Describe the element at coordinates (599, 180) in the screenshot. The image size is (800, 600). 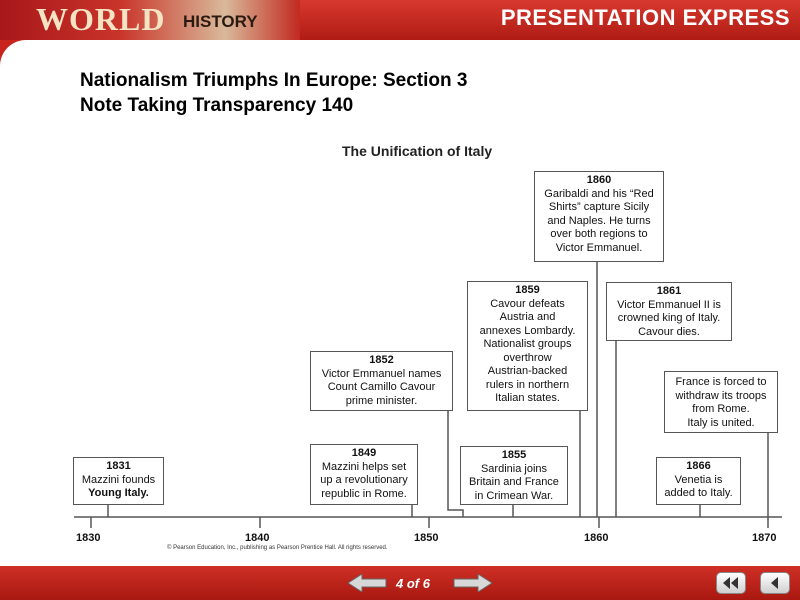
I see `event-year: 1860` at that location.